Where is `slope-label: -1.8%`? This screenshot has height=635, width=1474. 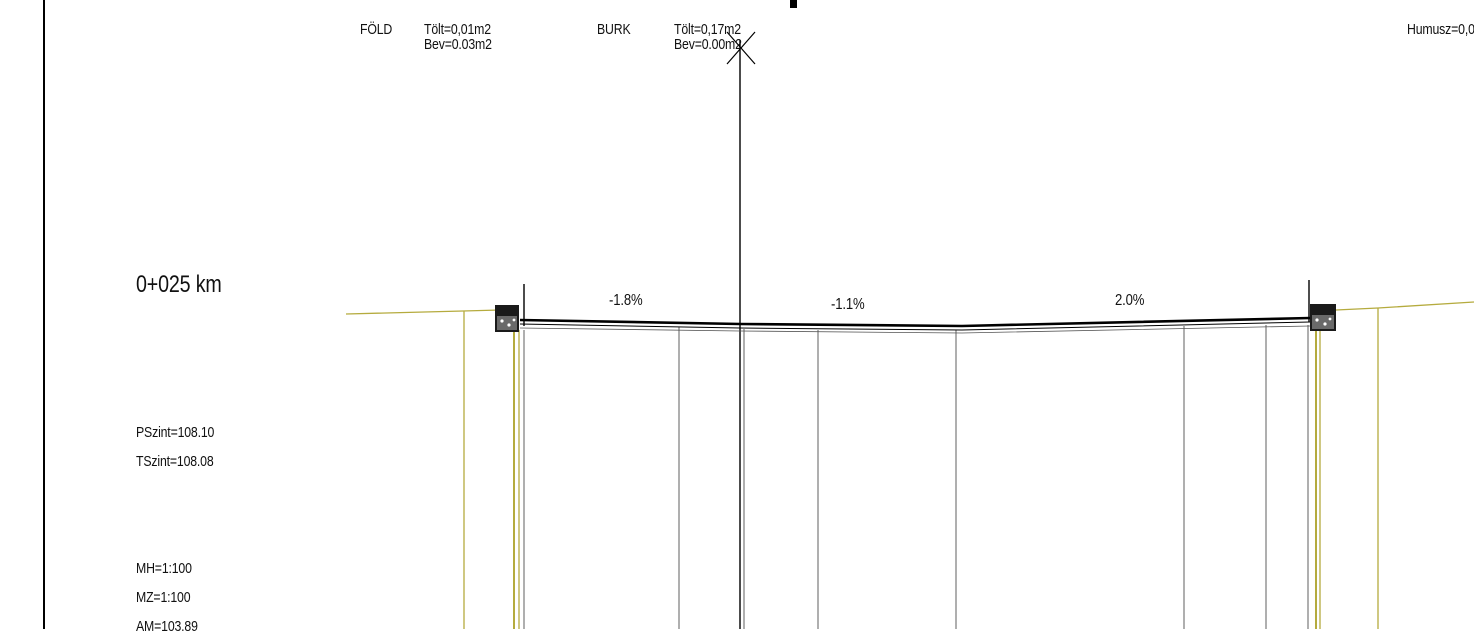 slope-label: -1.8% is located at coordinates (626, 300).